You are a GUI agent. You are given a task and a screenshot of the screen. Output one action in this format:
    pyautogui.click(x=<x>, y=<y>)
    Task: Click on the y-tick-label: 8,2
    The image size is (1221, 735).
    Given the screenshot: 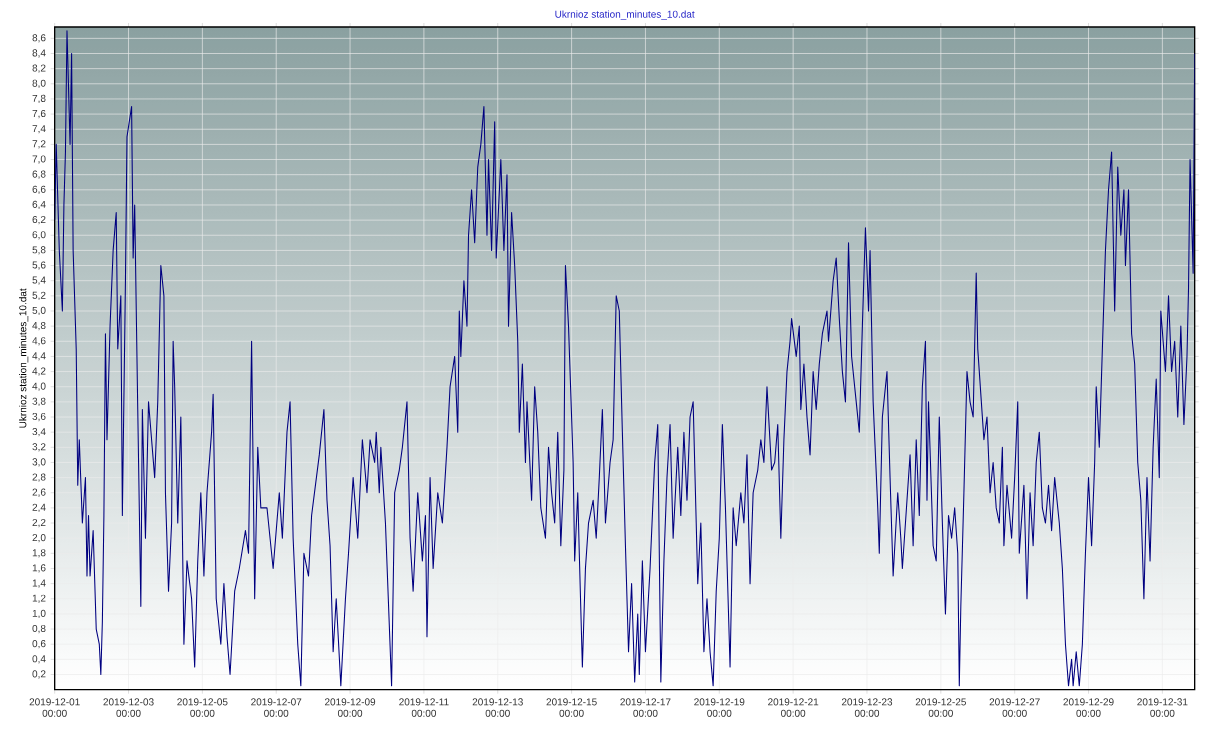 What is the action you would take?
    pyautogui.click(x=39, y=68)
    